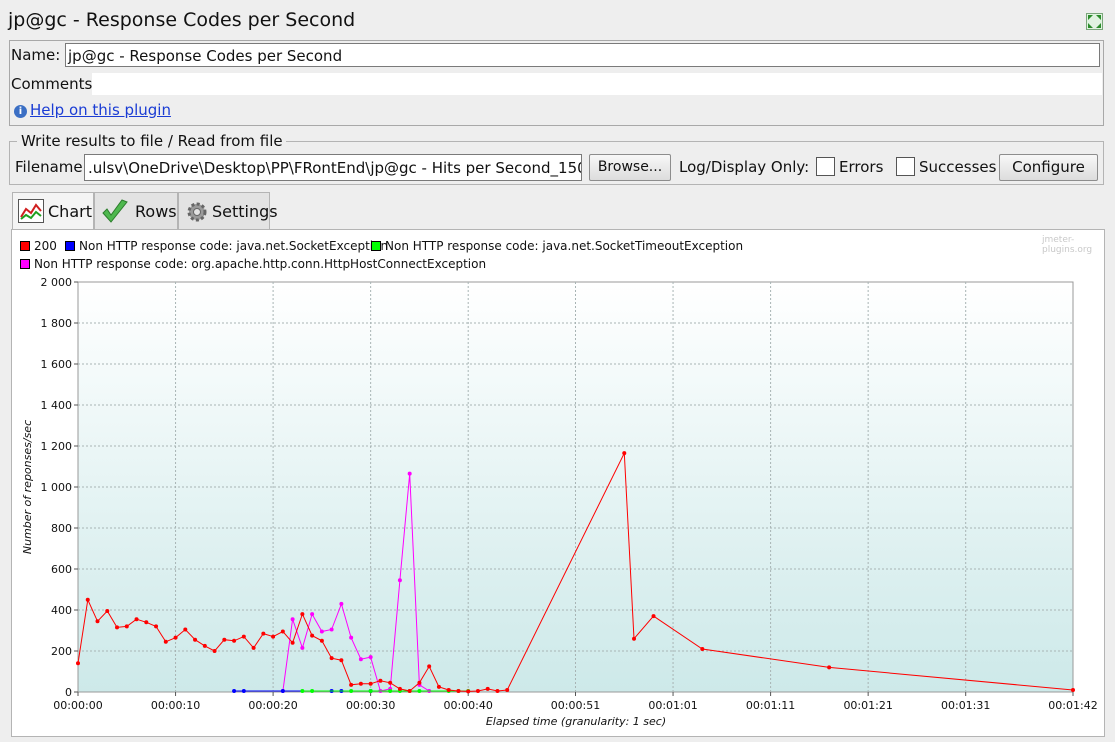 The width and height of the screenshot is (1115, 742). Describe the element at coordinates (597, 84) in the screenshot. I see `comments-field` at that location.